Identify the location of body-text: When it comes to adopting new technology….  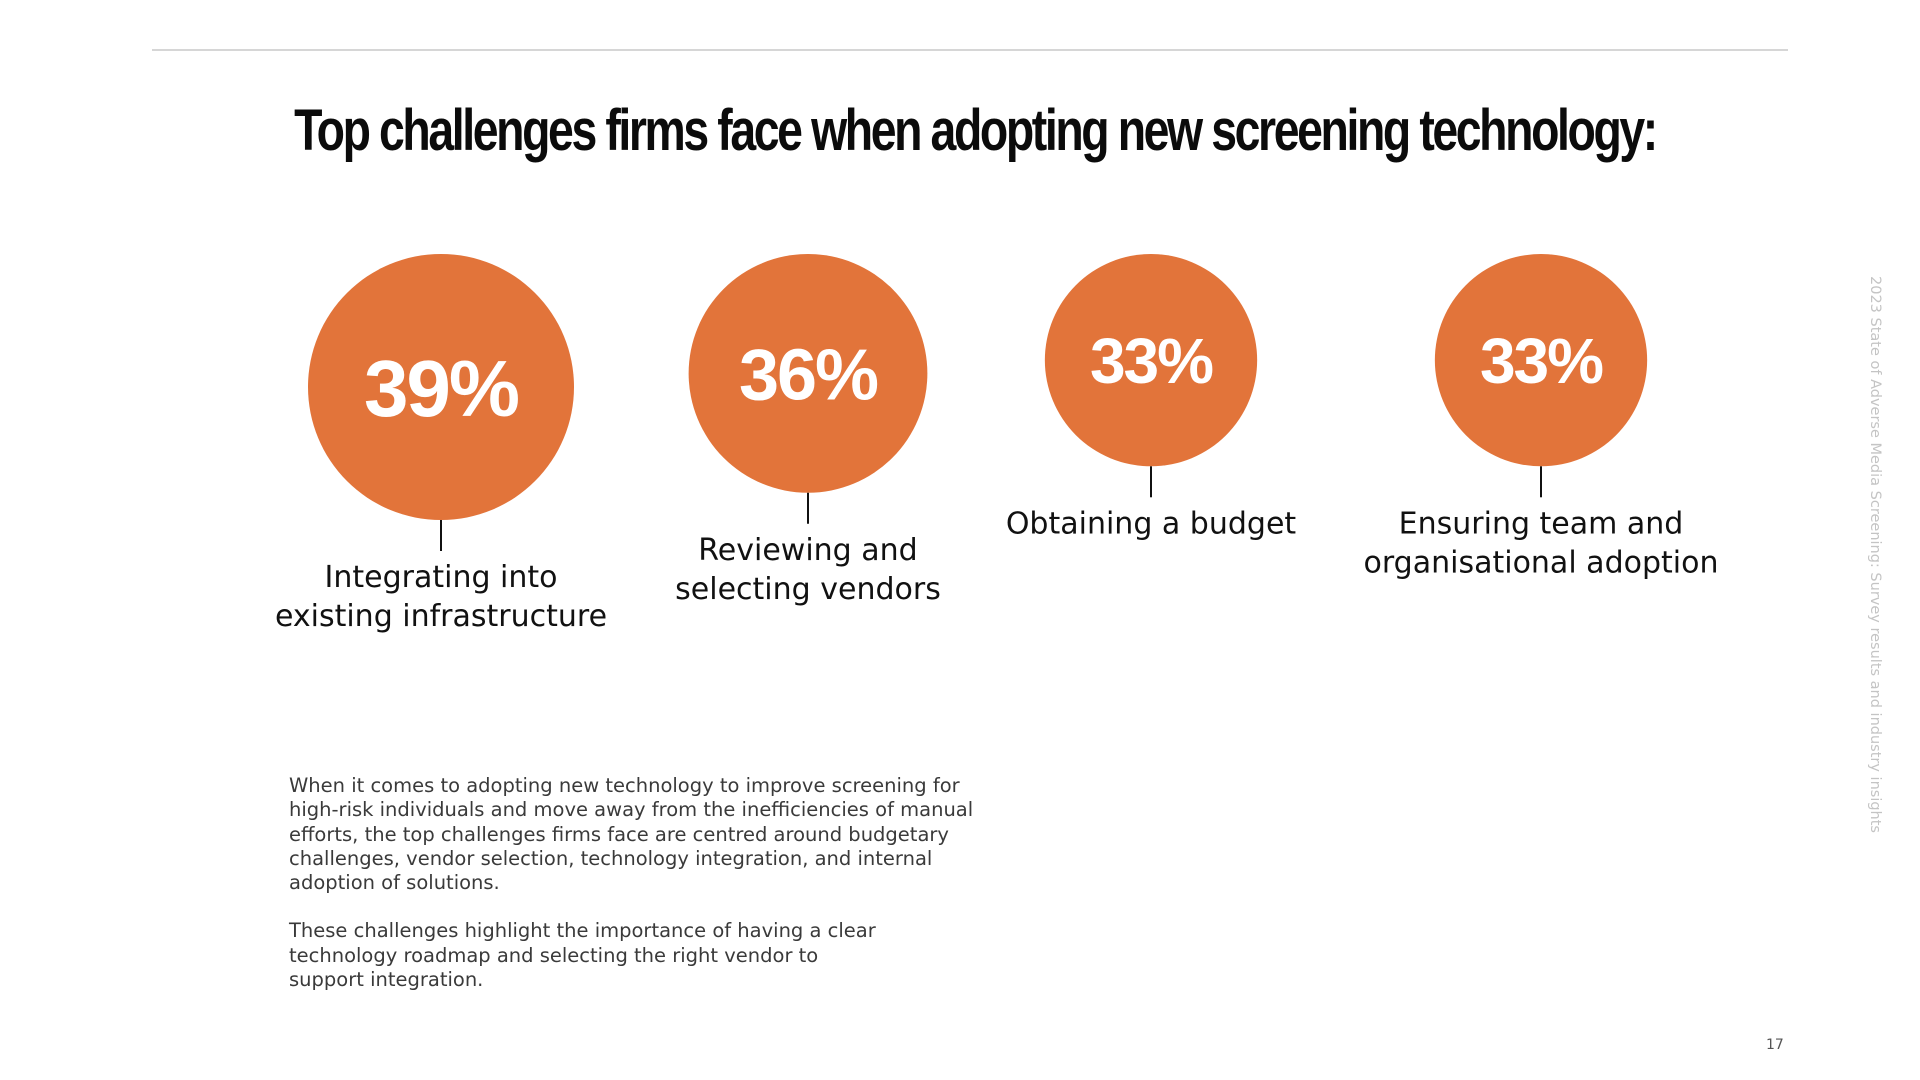
(649, 895).